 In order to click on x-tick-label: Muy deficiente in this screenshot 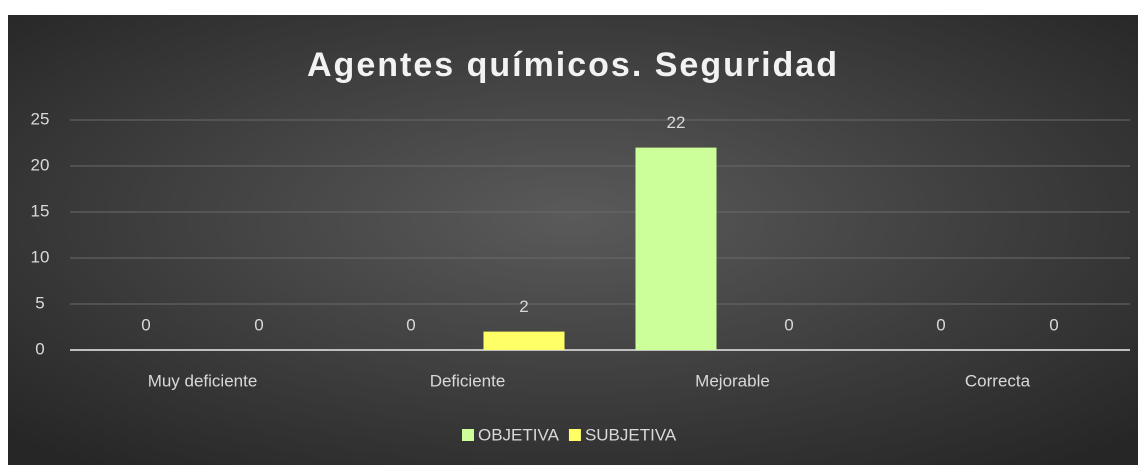, I will do `click(203, 380)`.